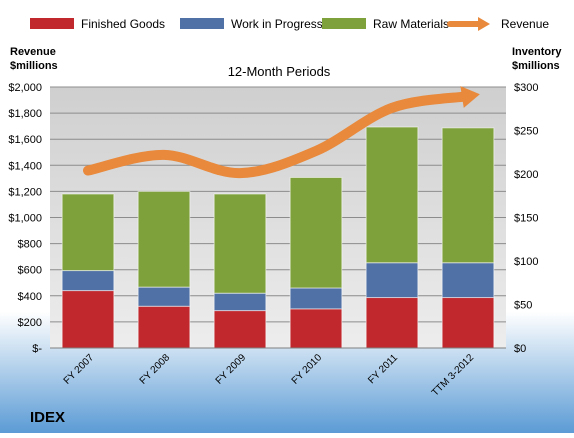 The width and height of the screenshot is (574, 438). What do you see at coordinates (47, 417) in the screenshot?
I see `company-name: IDEX` at bounding box center [47, 417].